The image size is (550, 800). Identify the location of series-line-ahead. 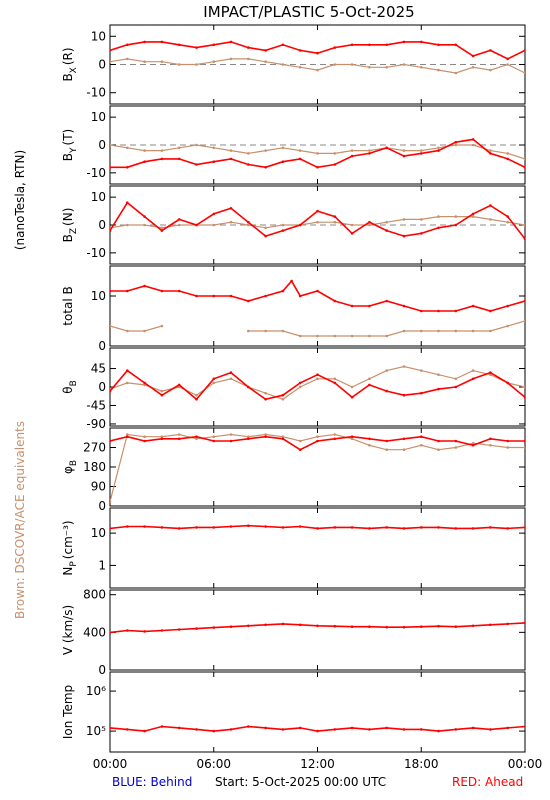
(317, 628).